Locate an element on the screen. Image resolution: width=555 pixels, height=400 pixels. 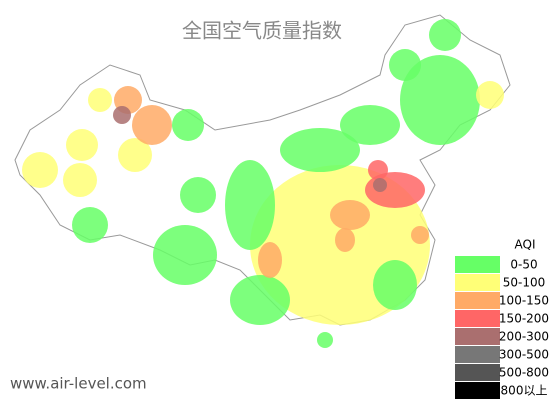
legend-label: 100-150 is located at coordinates (524, 301).